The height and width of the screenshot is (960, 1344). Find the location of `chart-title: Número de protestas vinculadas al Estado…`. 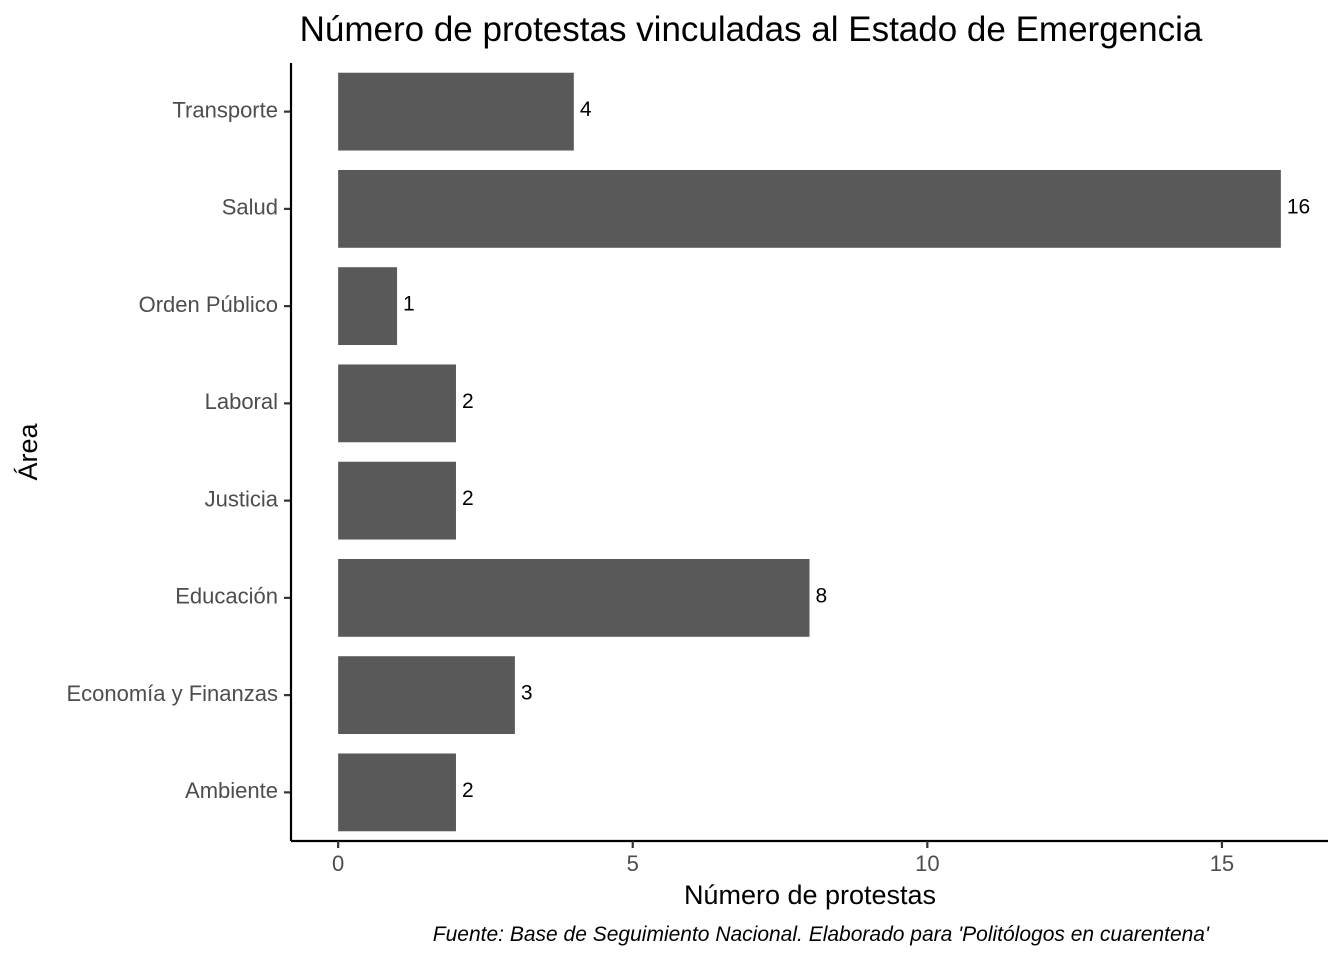

chart-title: Número de protestas vinculadas al Estado… is located at coordinates (751, 29).